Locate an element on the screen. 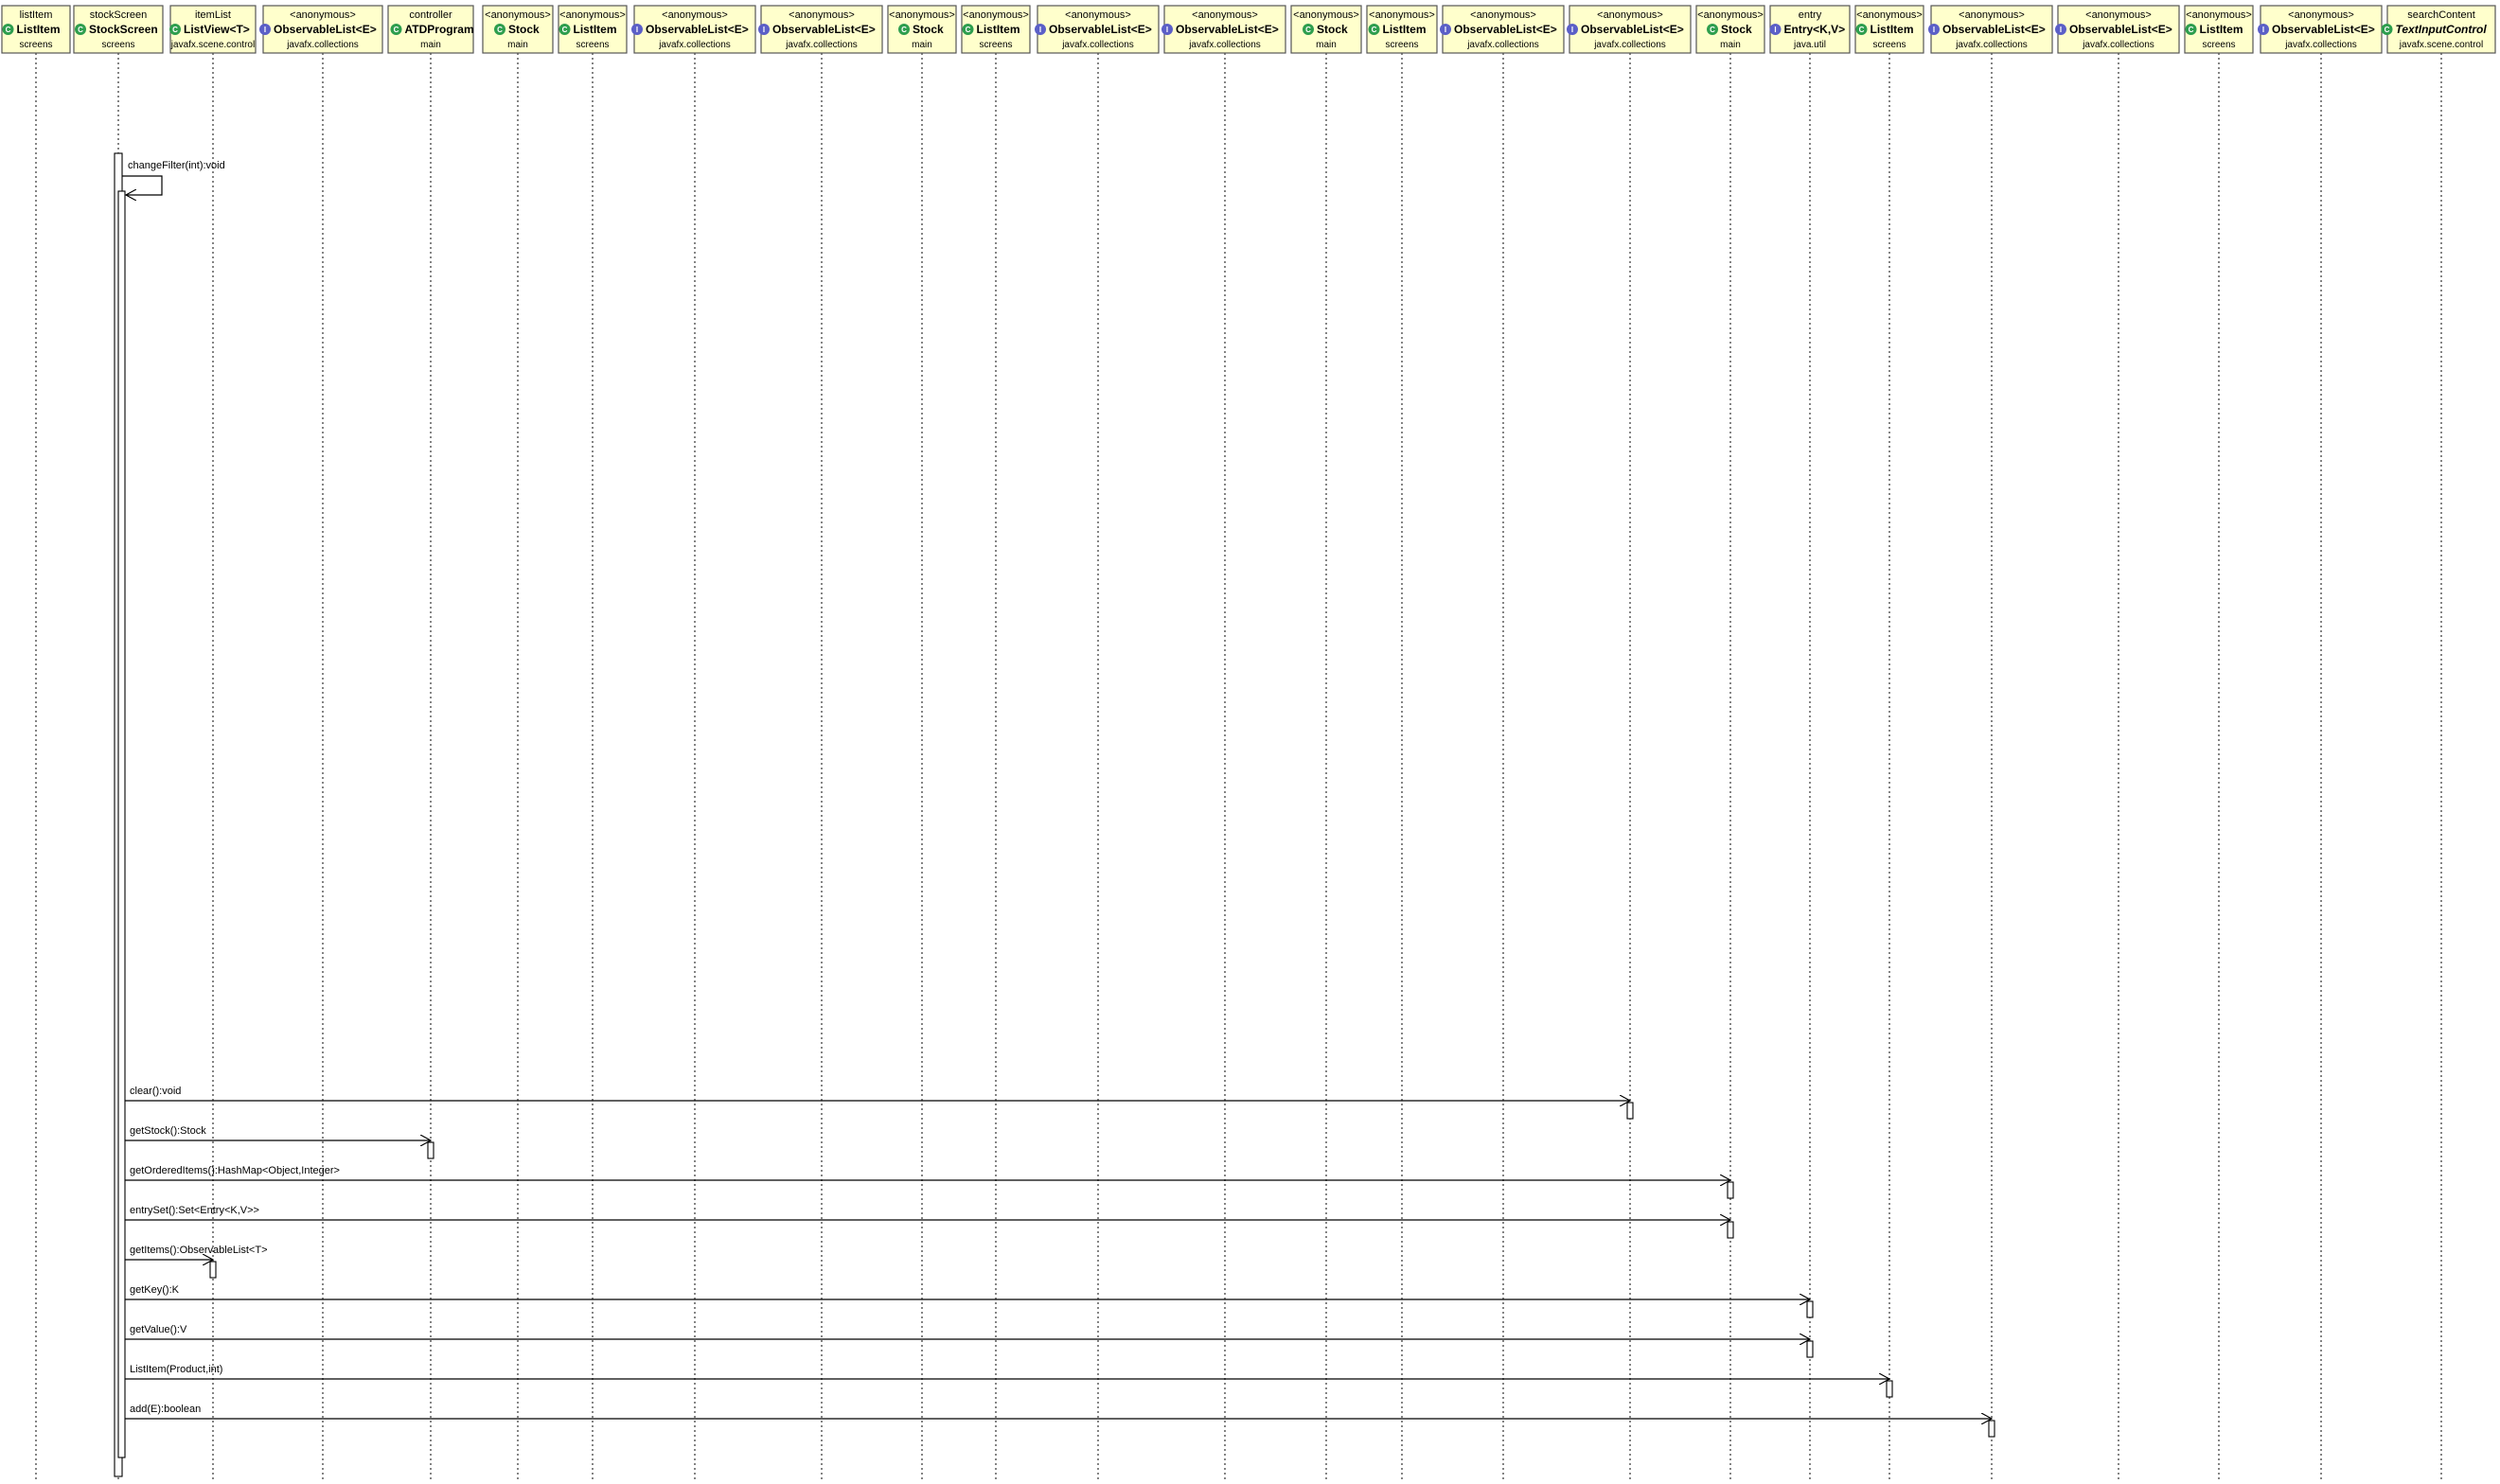 The height and width of the screenshot is (1484, 2500). participant-role: entry is located at coordinates (1810, 15).